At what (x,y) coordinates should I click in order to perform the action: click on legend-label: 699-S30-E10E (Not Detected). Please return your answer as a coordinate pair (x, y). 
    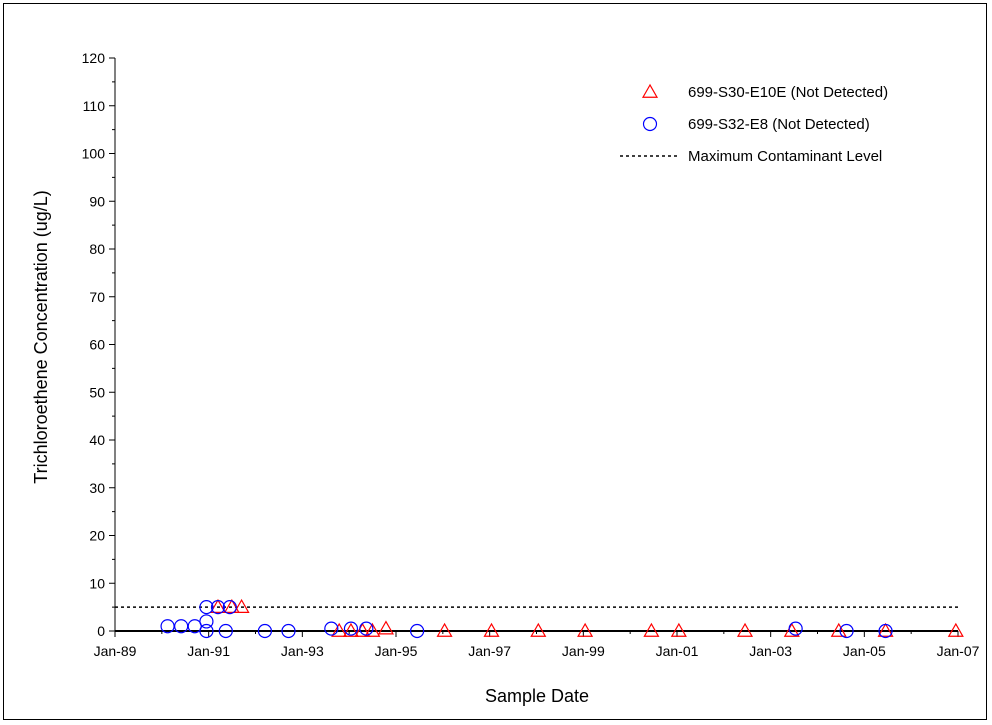
    Looking at the image, I should click on (788, 92).